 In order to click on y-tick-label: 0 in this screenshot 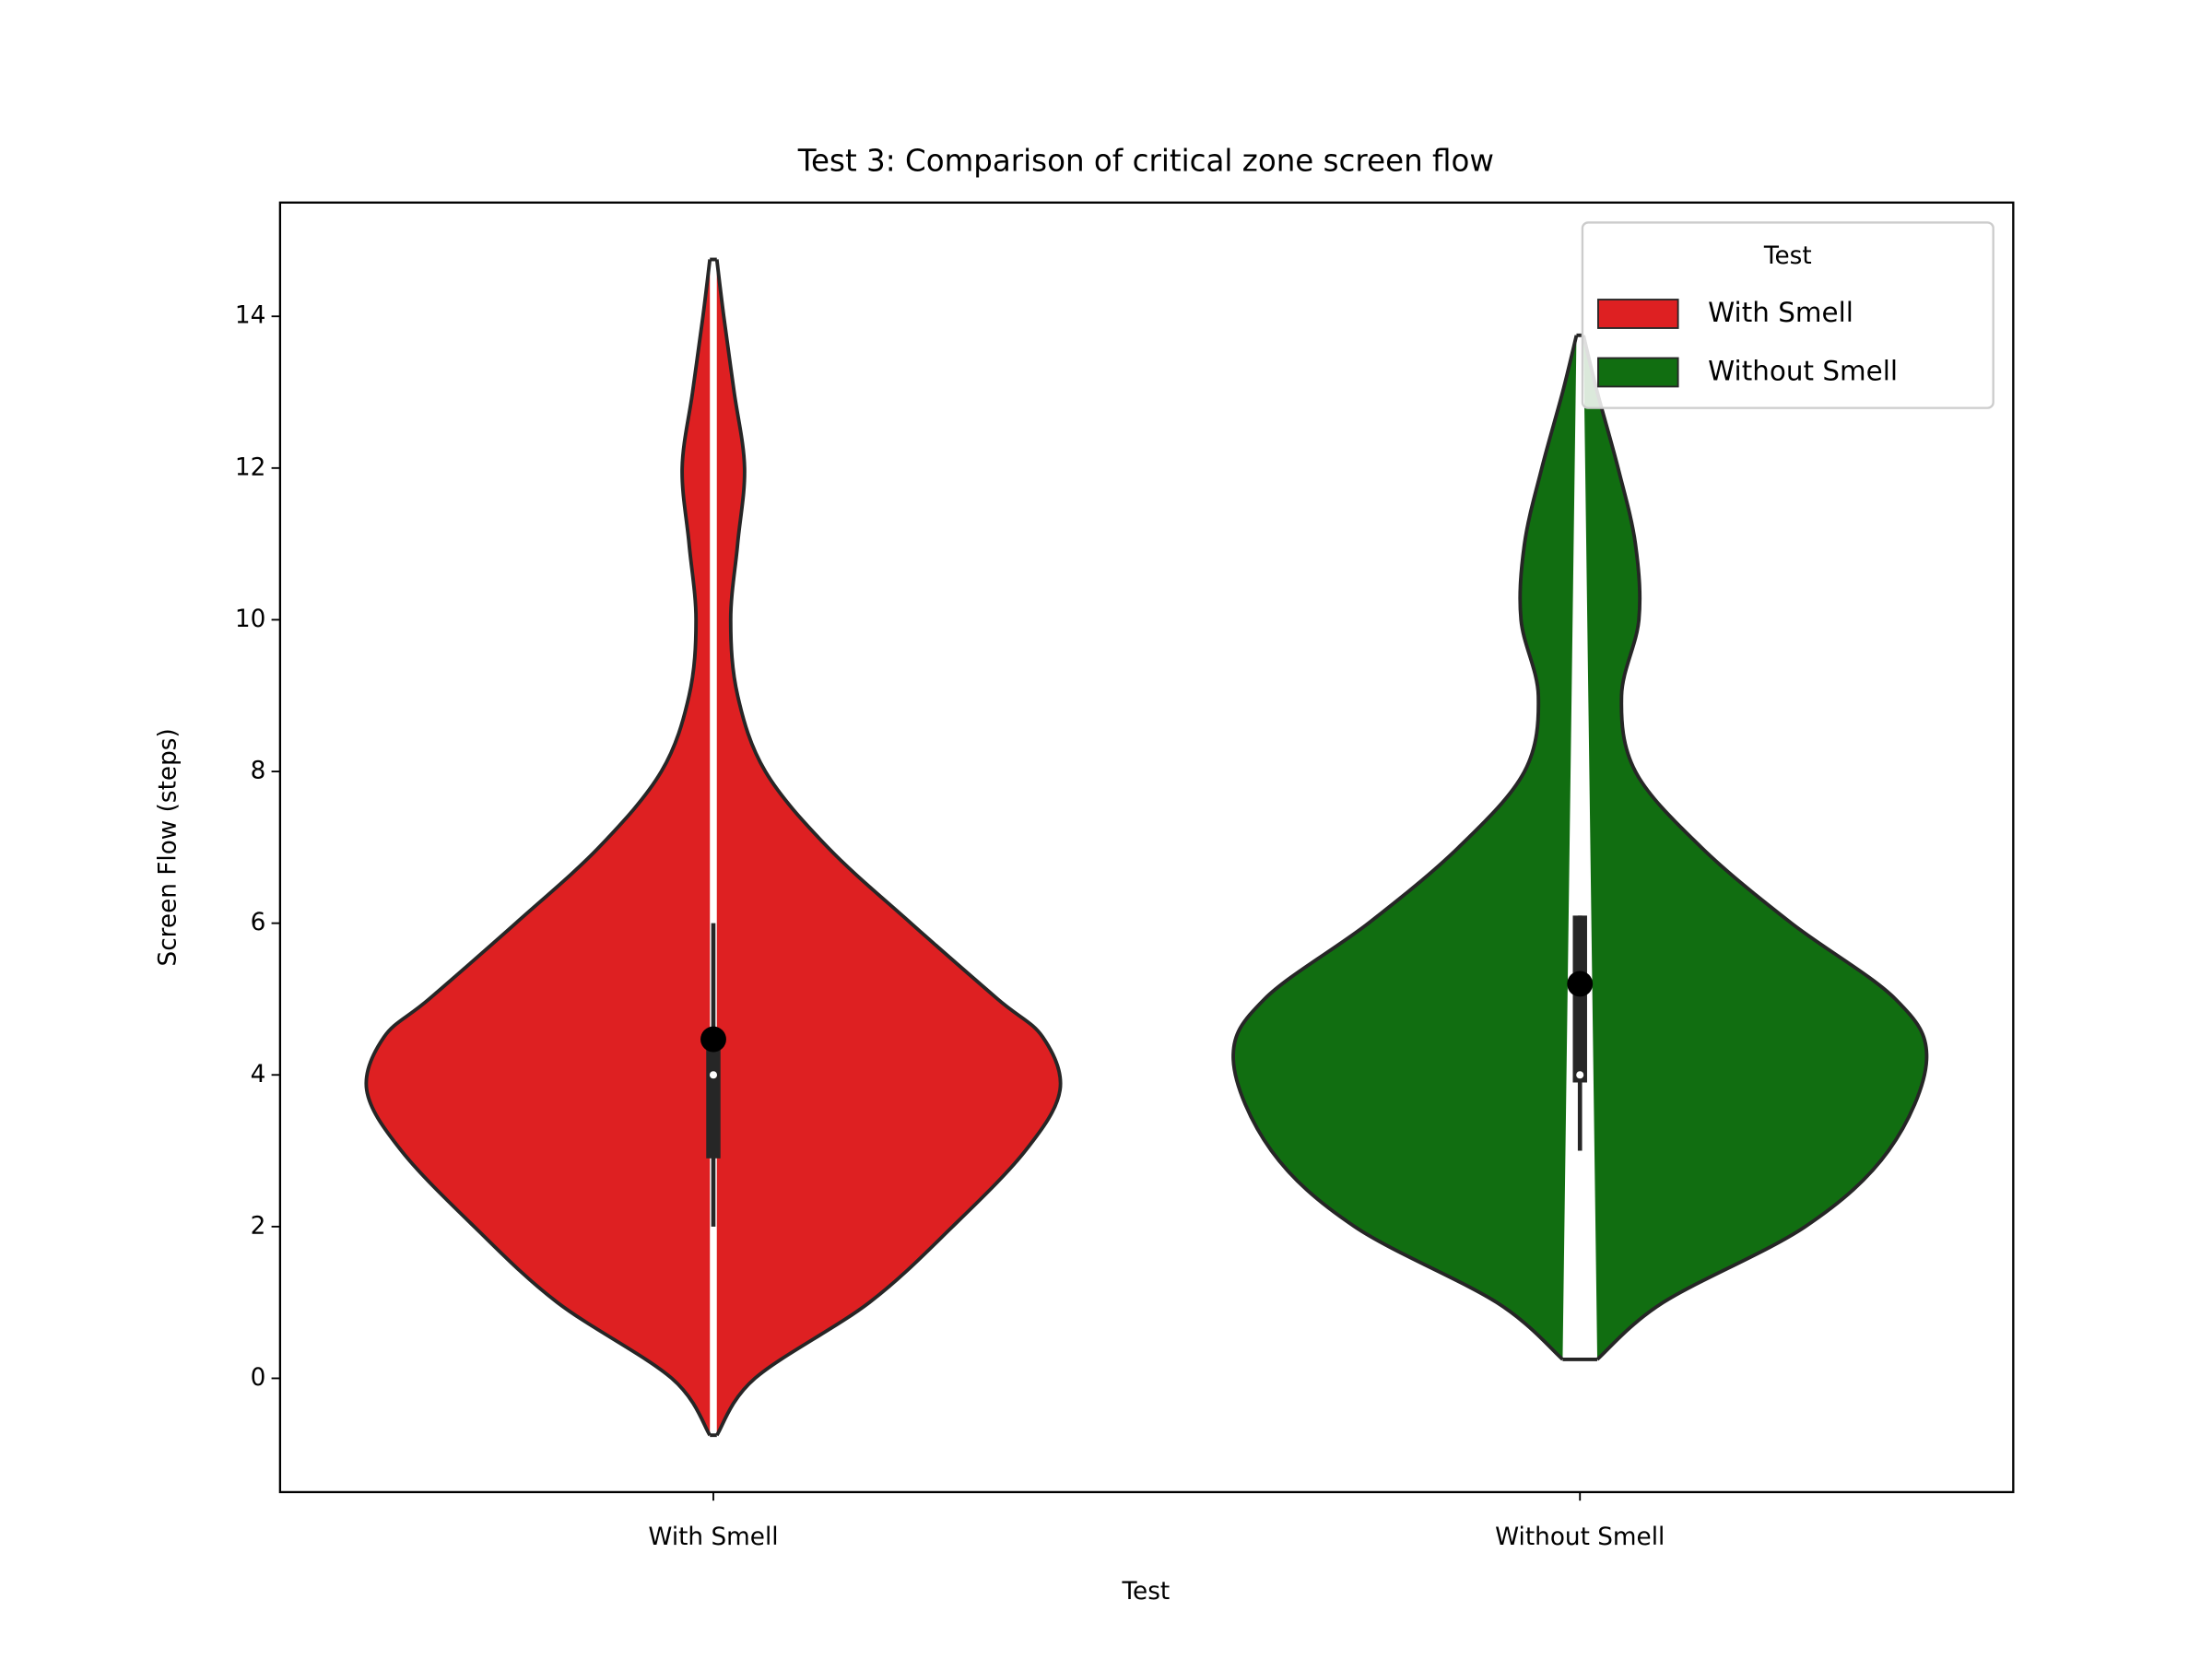, I will do `click(258, 1378)`.